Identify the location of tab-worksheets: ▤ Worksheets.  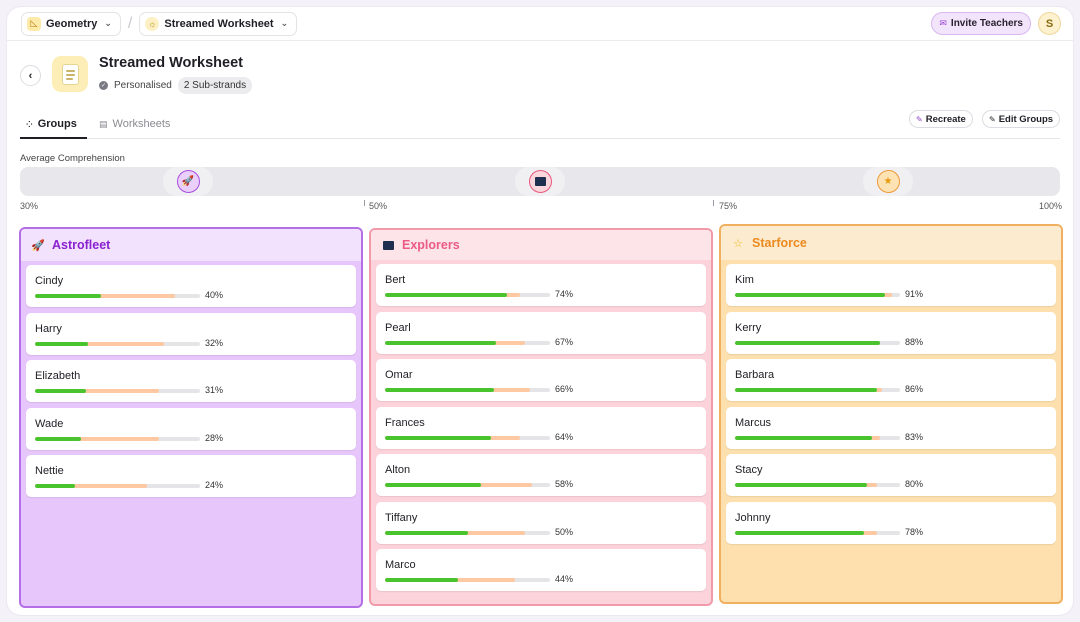
(134, 124).